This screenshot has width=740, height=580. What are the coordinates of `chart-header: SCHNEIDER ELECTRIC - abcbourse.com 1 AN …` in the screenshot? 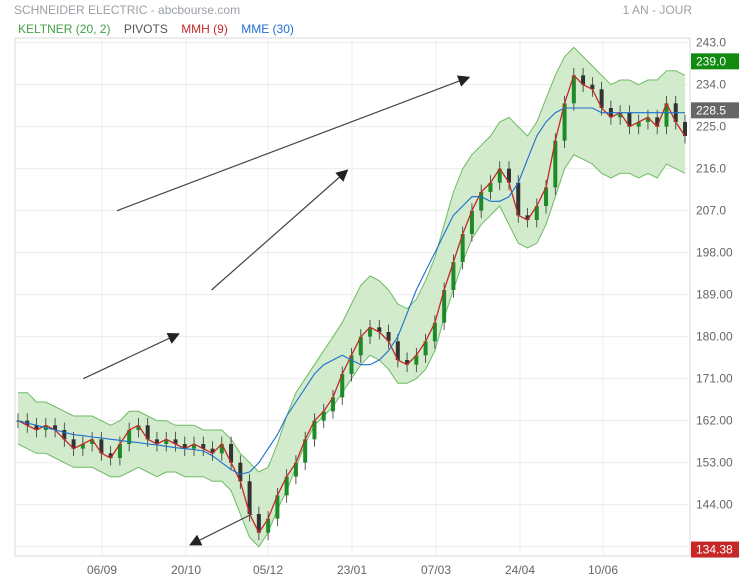 It's located at (370, 9).